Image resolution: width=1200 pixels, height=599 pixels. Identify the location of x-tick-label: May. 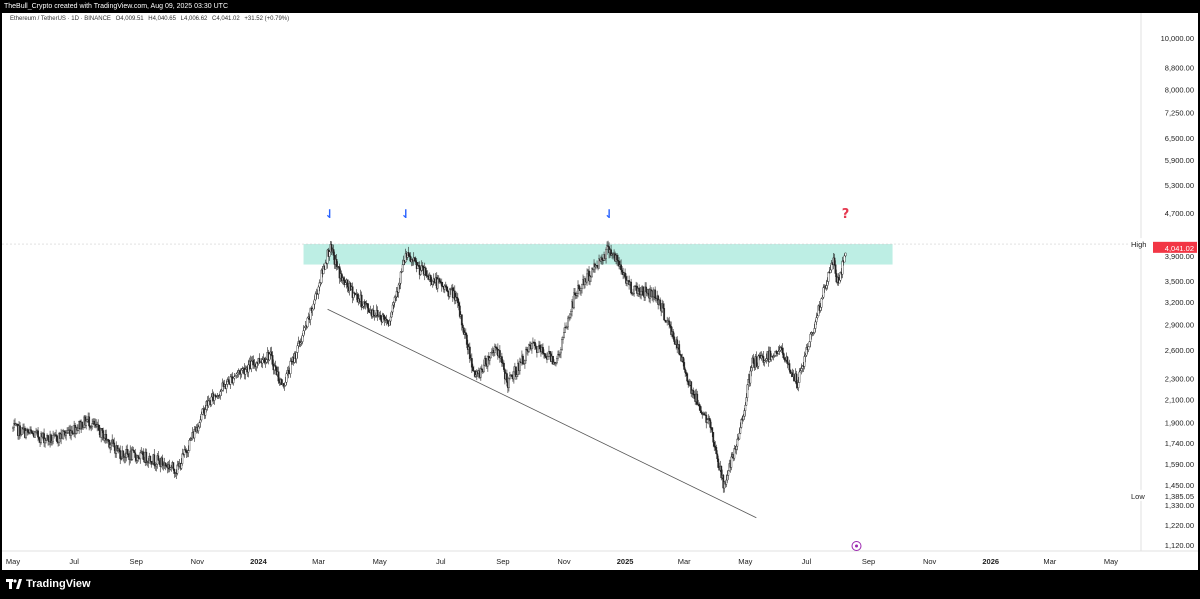
(1111, 561).